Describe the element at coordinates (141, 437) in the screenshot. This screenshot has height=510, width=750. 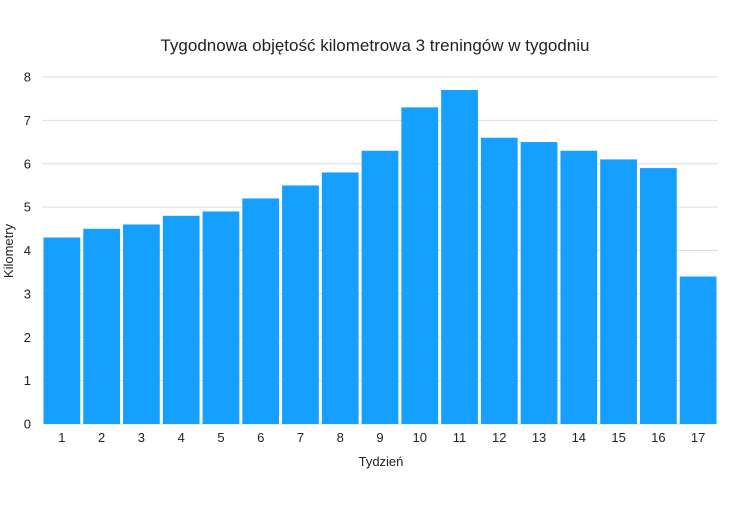
I see `x-tick-label: 3` at that location.